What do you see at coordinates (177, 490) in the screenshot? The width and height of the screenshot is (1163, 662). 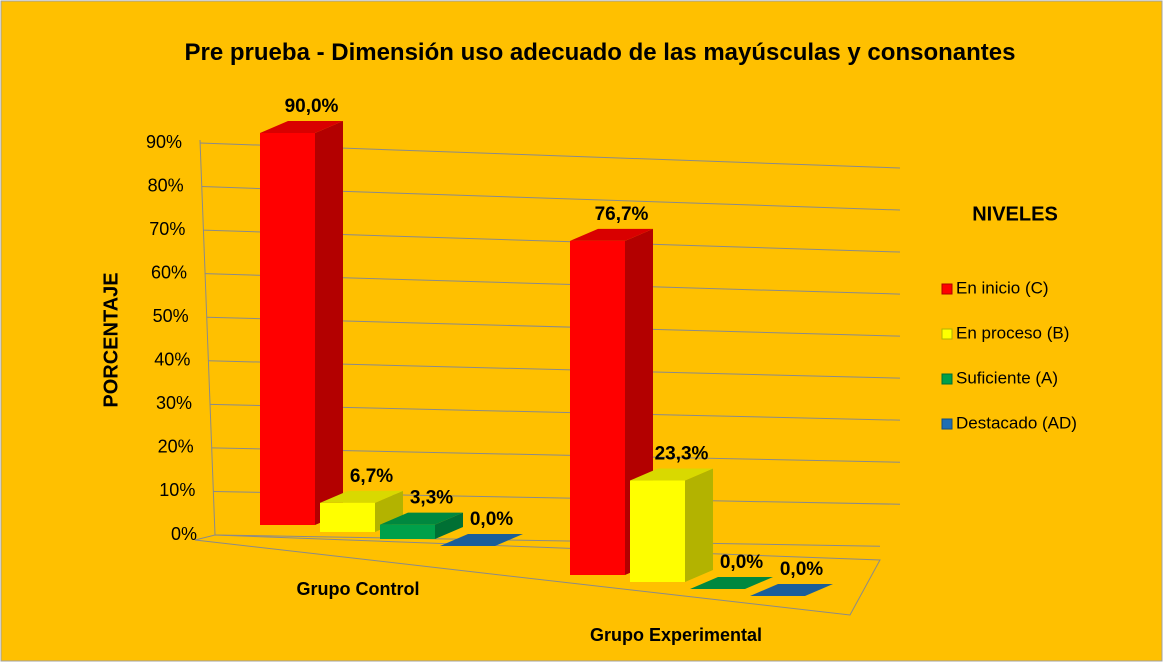 I see `y-tick-label: 10%` at bounding box center [177, 490].